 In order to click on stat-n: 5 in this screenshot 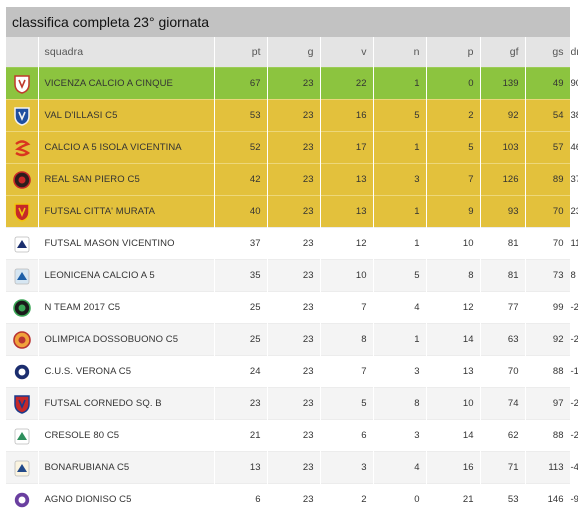, I will do `click(400, 275)`.